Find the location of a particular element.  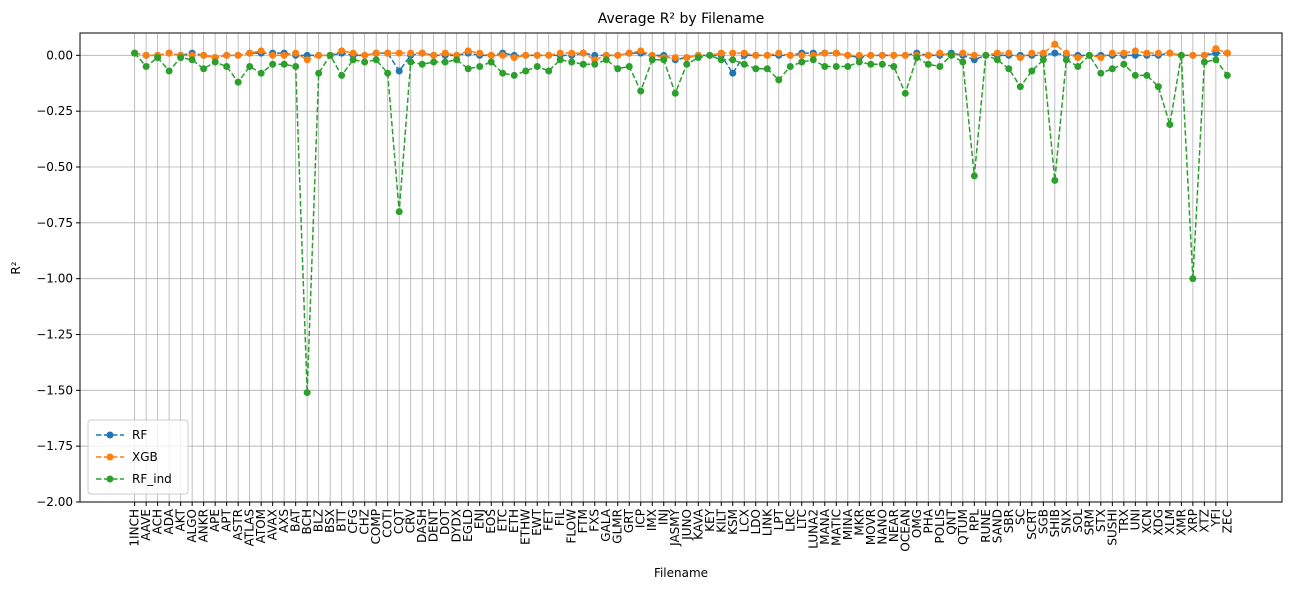

x-tick-label: CHZ is located at coordinates (365, 522).